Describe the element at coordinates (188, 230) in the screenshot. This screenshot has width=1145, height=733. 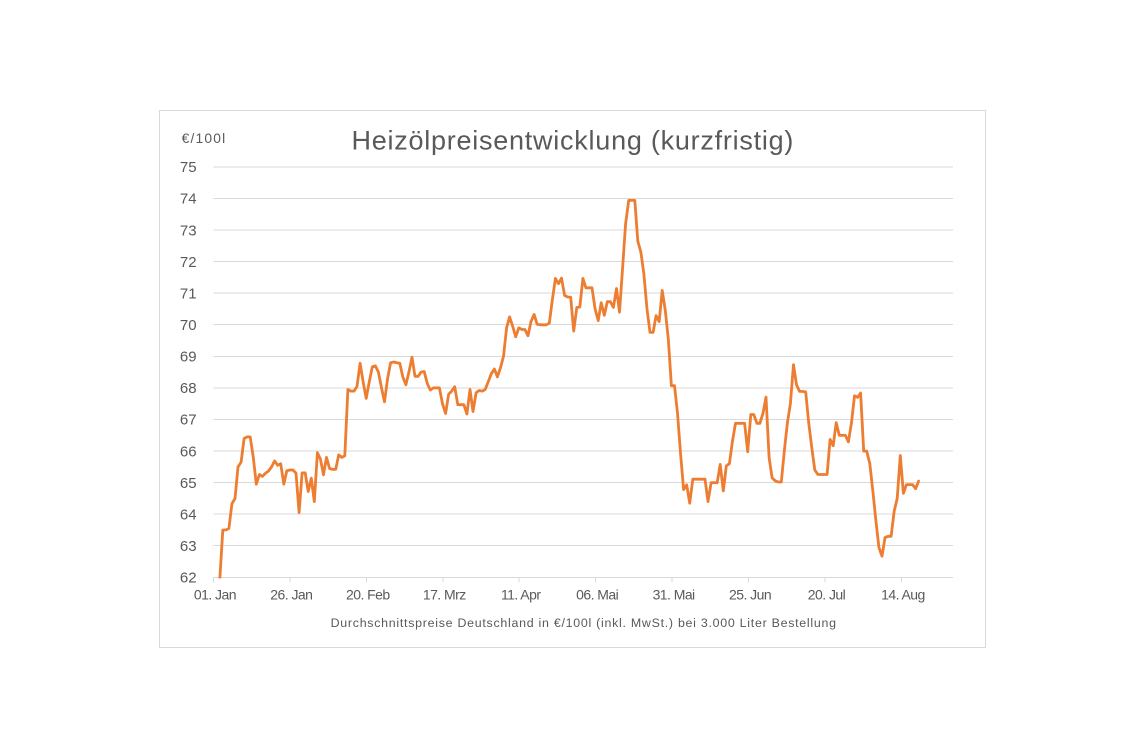
I see `svg-text: 73` at that location.